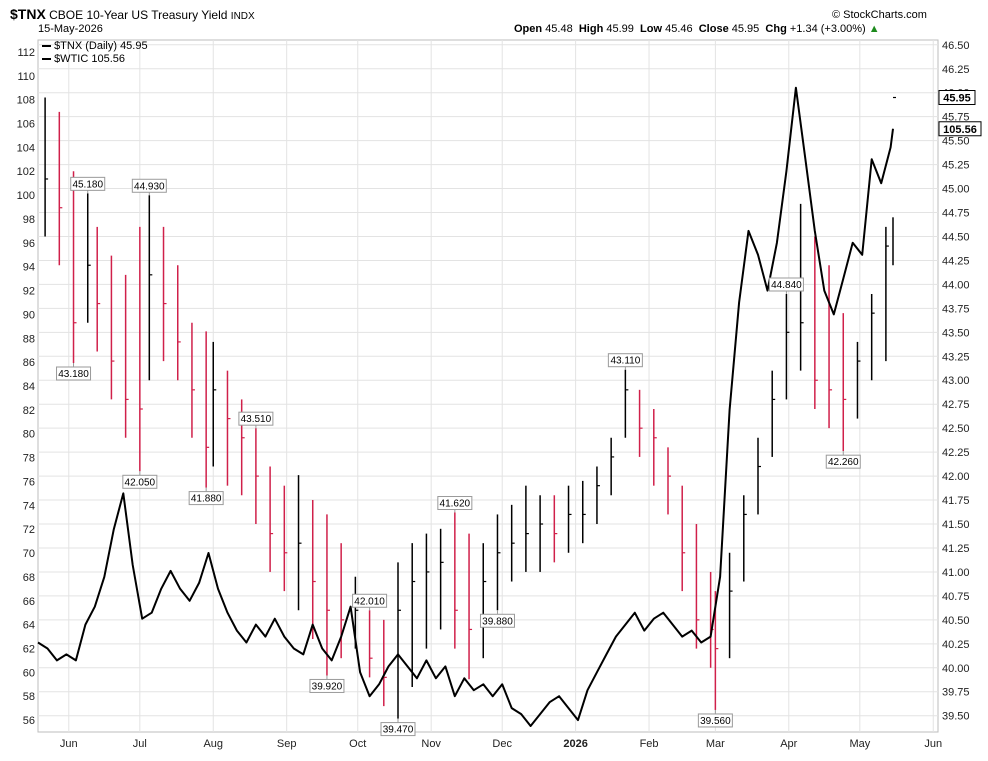  I want to click on legend-wtic-label: $WTIC 105.56, so click(89, 59).